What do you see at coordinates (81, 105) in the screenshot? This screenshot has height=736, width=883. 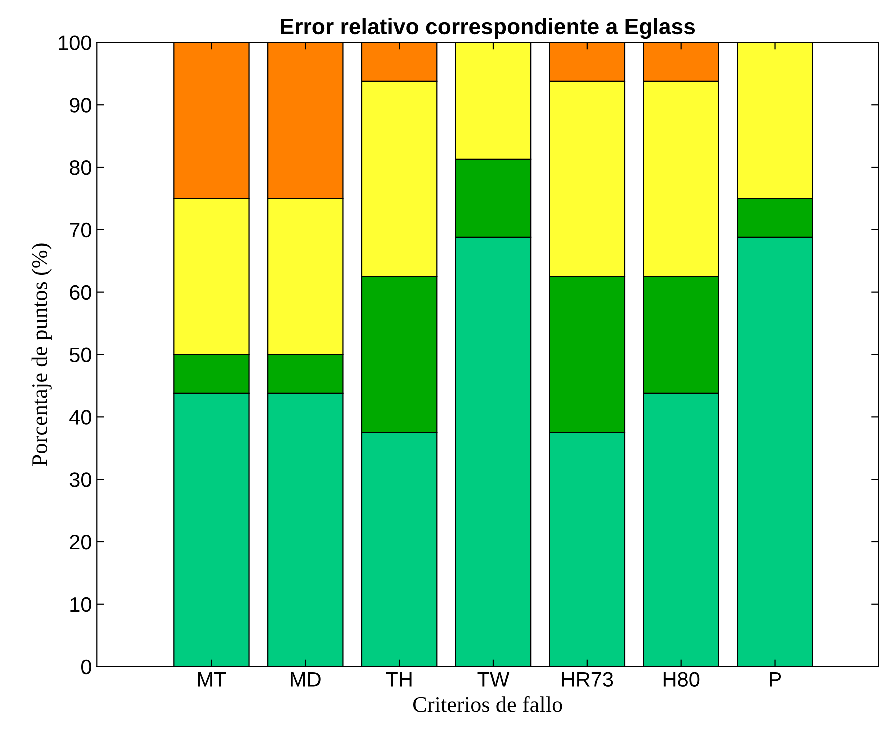 I see `y-tick-label: 90` at bounding box center [81, 105].